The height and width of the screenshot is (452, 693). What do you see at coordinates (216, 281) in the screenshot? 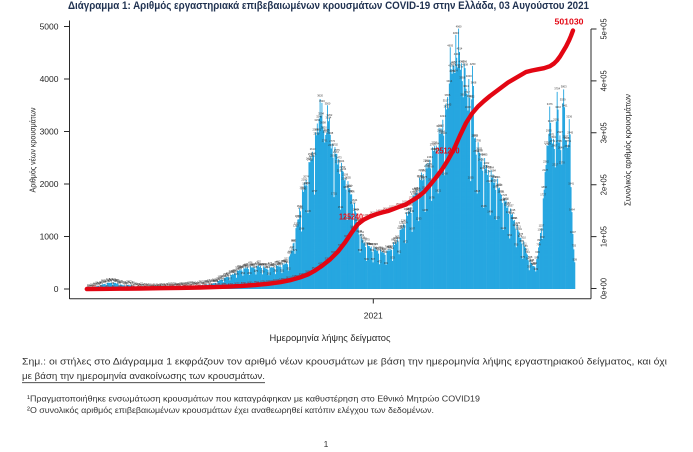
I see `svg-text: 116` at bounding box center [216, 281].